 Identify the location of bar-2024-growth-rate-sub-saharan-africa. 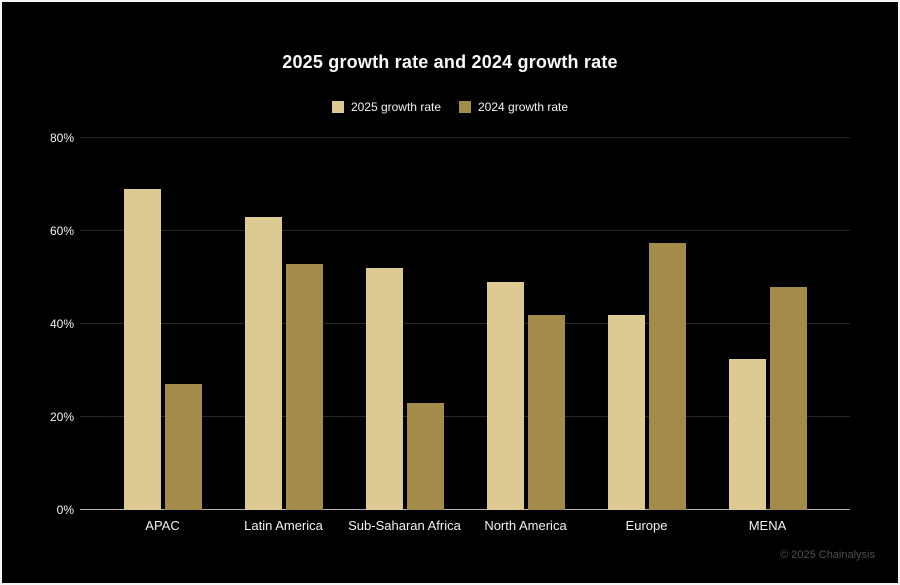
(425, 456).